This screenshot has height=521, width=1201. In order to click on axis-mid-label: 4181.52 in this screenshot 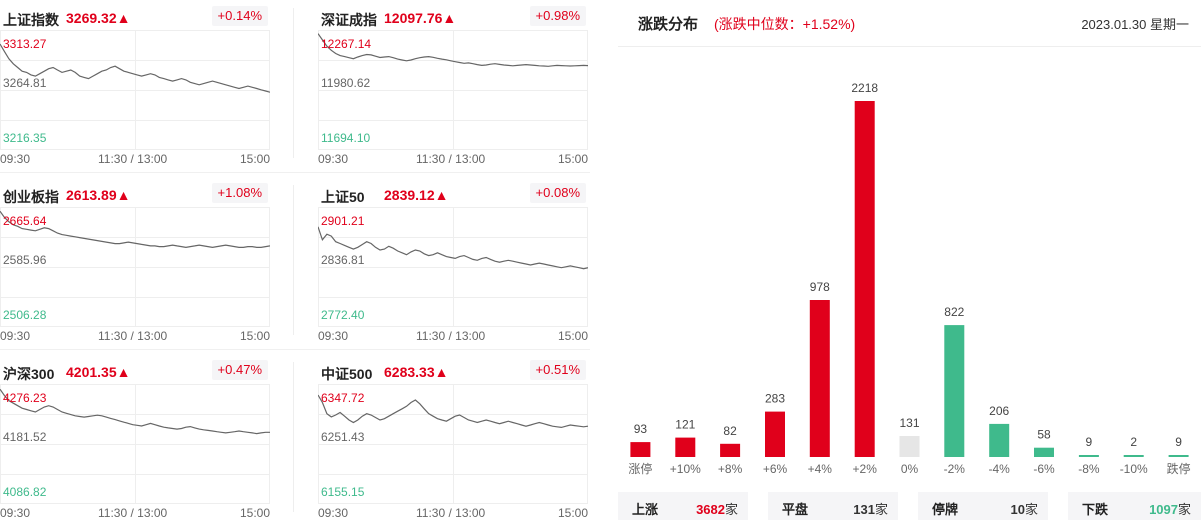, I will do `click(25, 437)`.